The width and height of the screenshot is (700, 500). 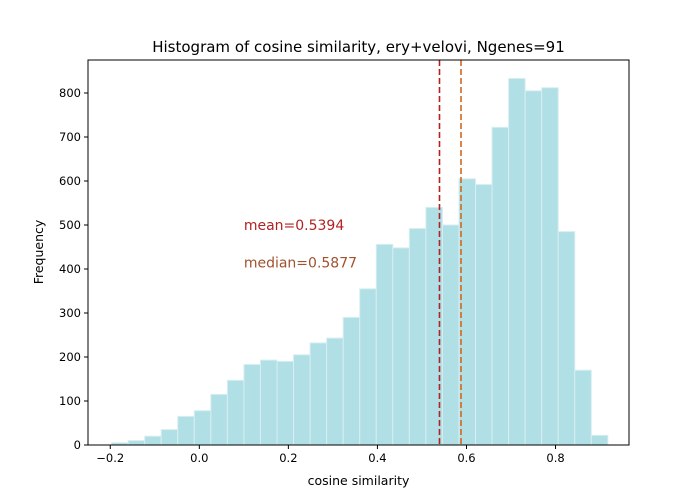 I want to click on reference-lines, so click(x=450, y=252).